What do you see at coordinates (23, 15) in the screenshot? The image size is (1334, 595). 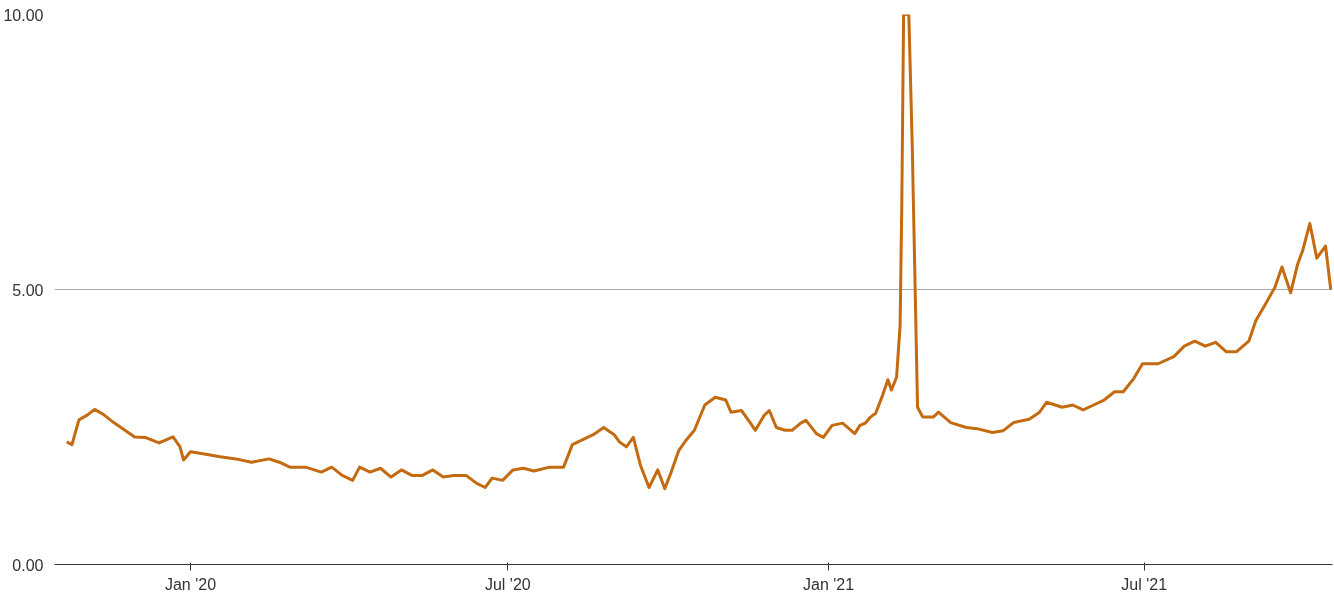 I see `y-tick-label: 10.00` at bounding box center [23, 15].